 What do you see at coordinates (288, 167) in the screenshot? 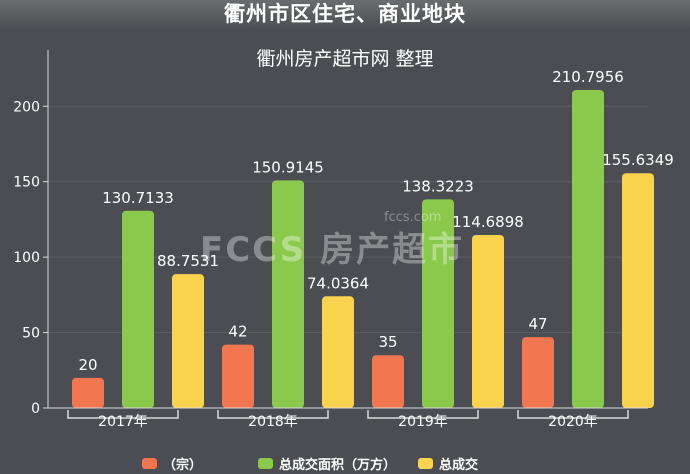
I see `data-label-1-1: 150.9145` at bounding box center [288, 167].